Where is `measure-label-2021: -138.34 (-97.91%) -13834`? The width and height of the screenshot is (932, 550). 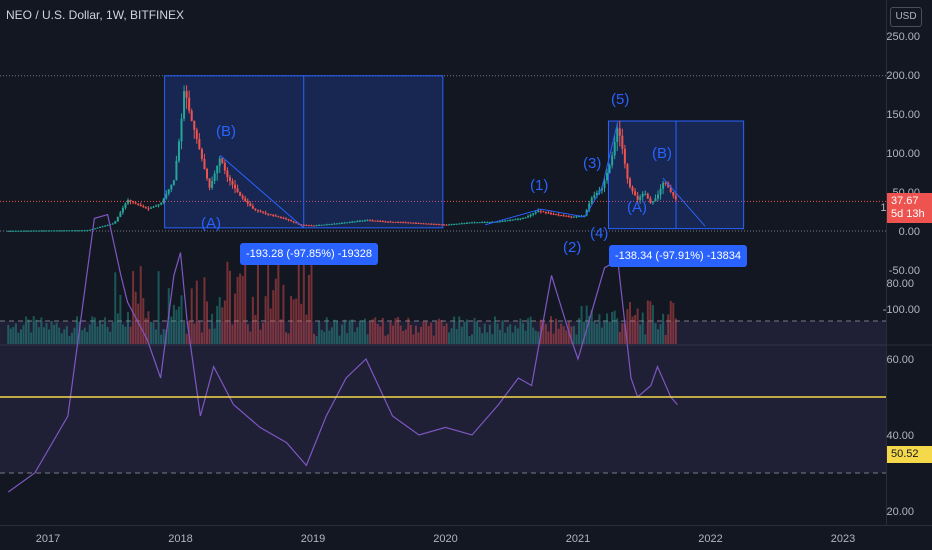
measure-label-2021: -138.34 (-97.91%) -13834 is located at coordinates (678, 256).